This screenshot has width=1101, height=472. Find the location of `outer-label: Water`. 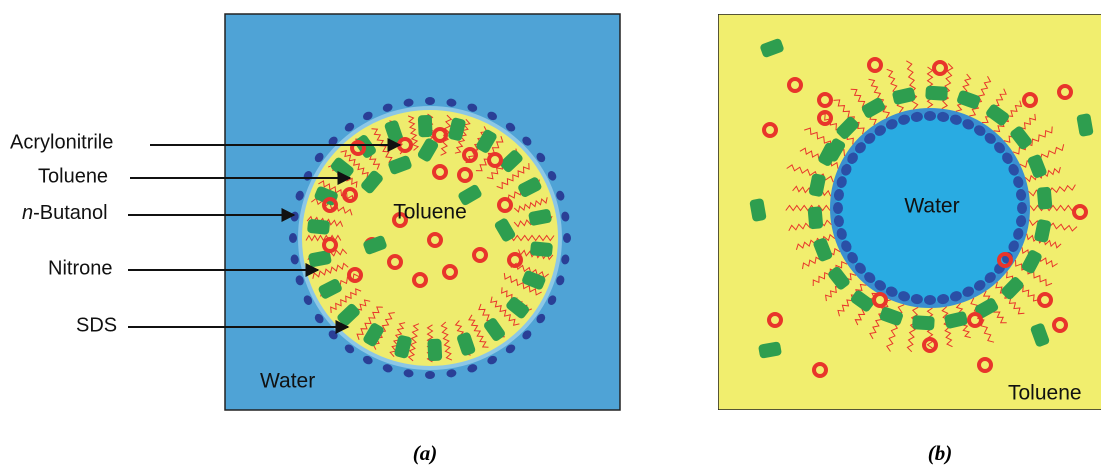

outer-label: Water is located at coordinates (287, 381).